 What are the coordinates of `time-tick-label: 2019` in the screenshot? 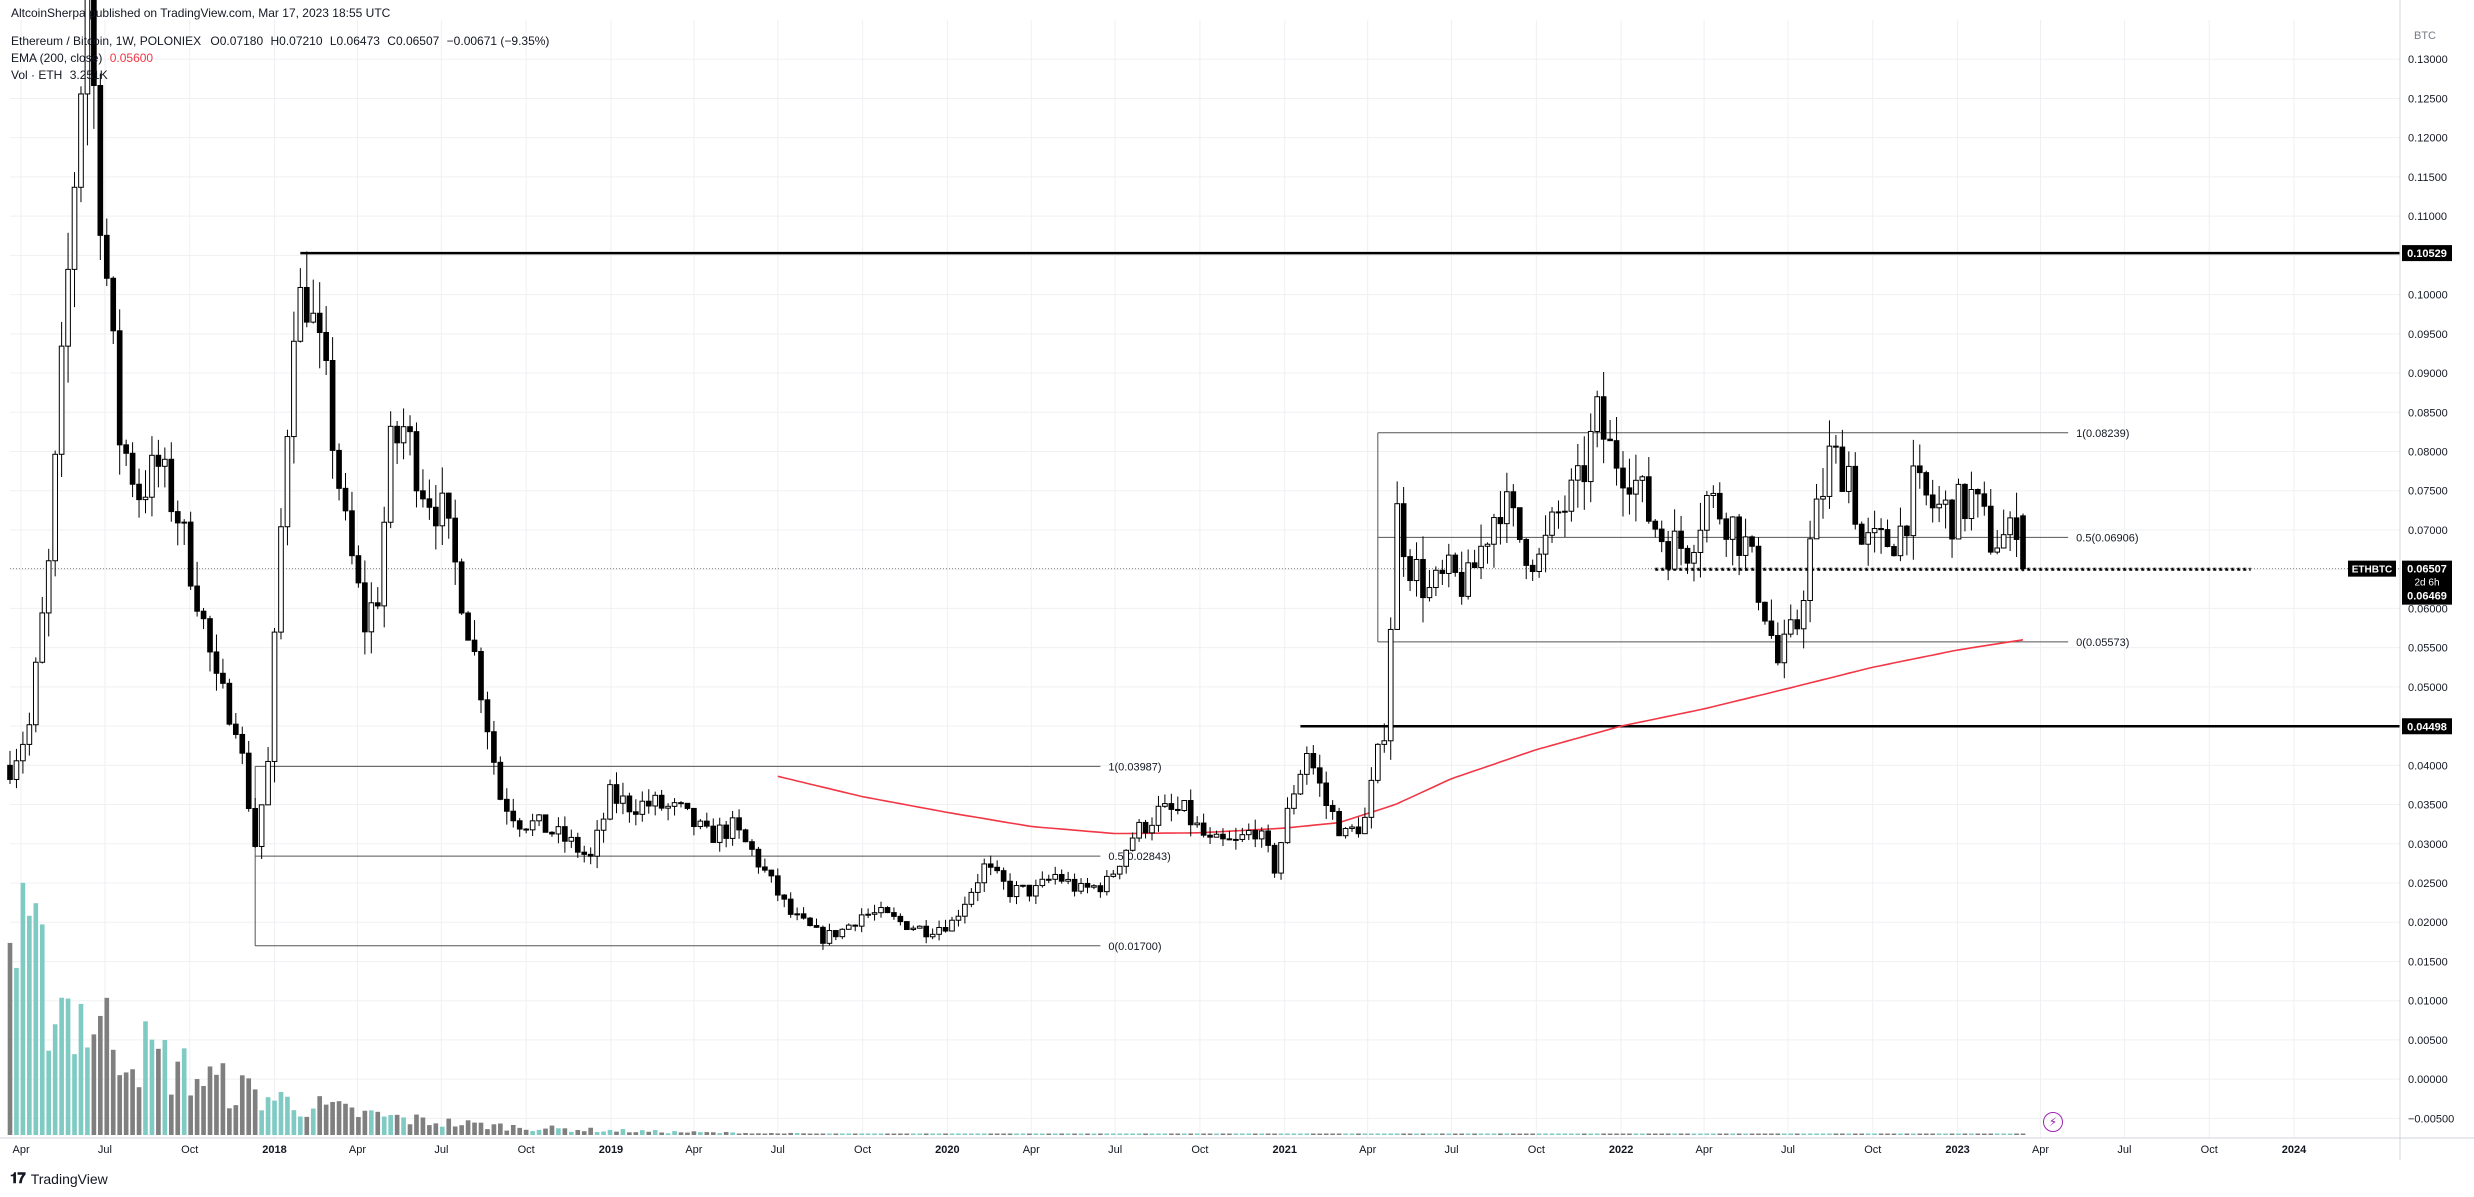 It's located at (611, 1150).